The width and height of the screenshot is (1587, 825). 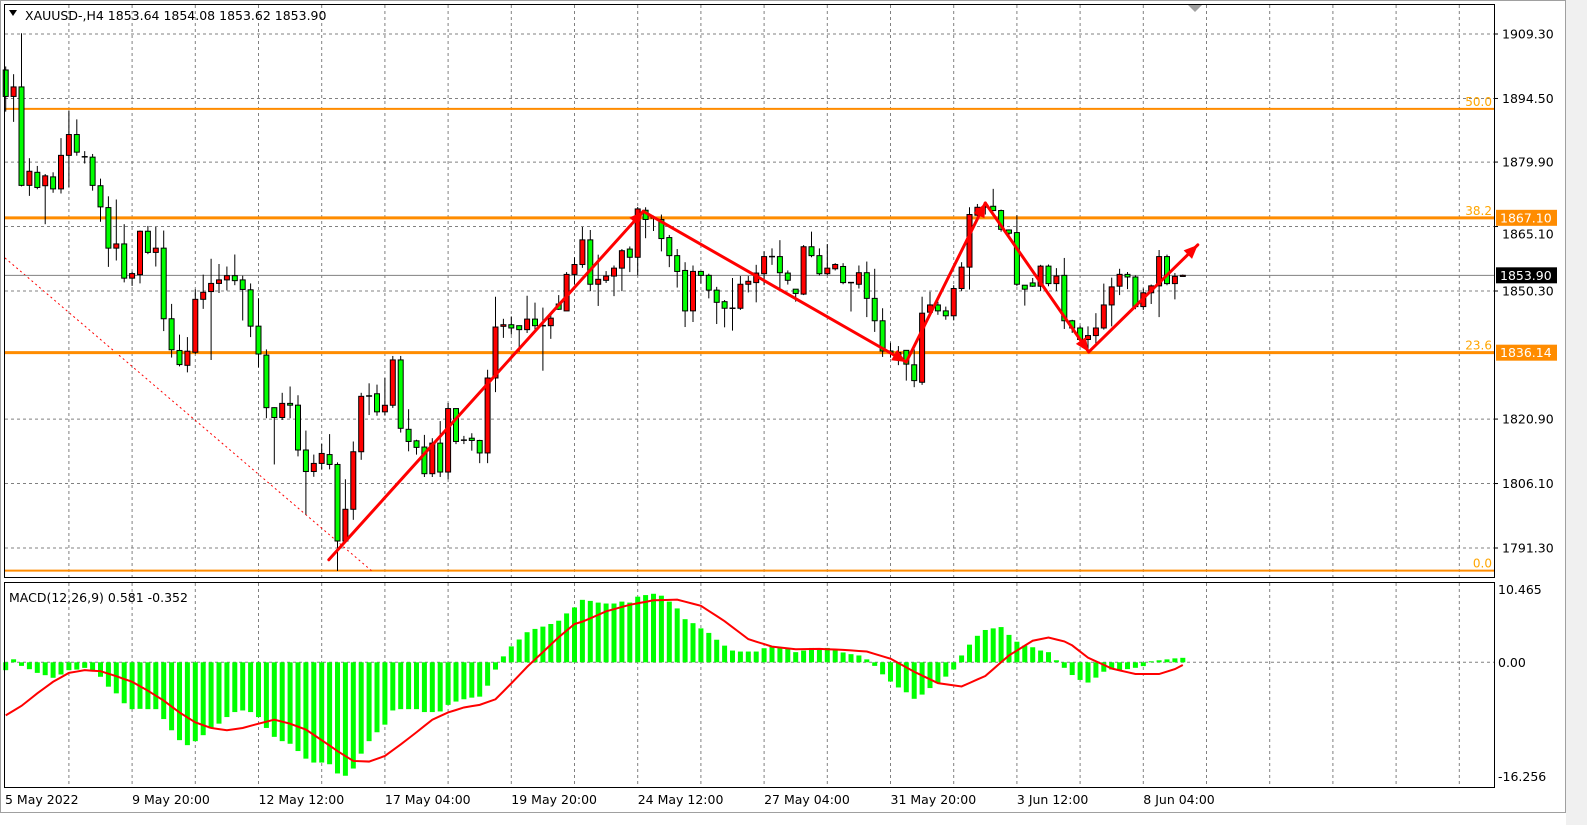 I want to click on time-label: 31 May 20:00, so click(x=934, y=799).